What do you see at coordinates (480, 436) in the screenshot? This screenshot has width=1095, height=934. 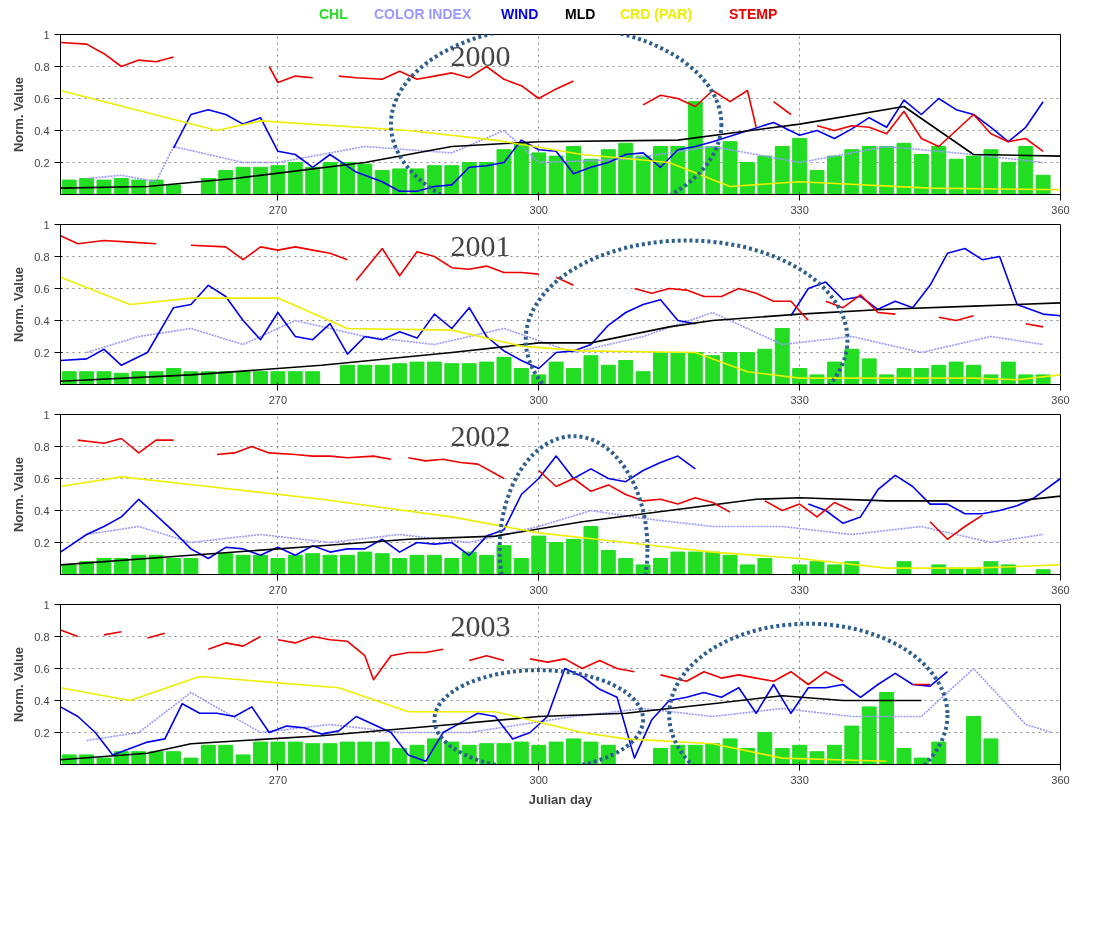 I see `chart-title: 2002` at bounding box center [480, 436].